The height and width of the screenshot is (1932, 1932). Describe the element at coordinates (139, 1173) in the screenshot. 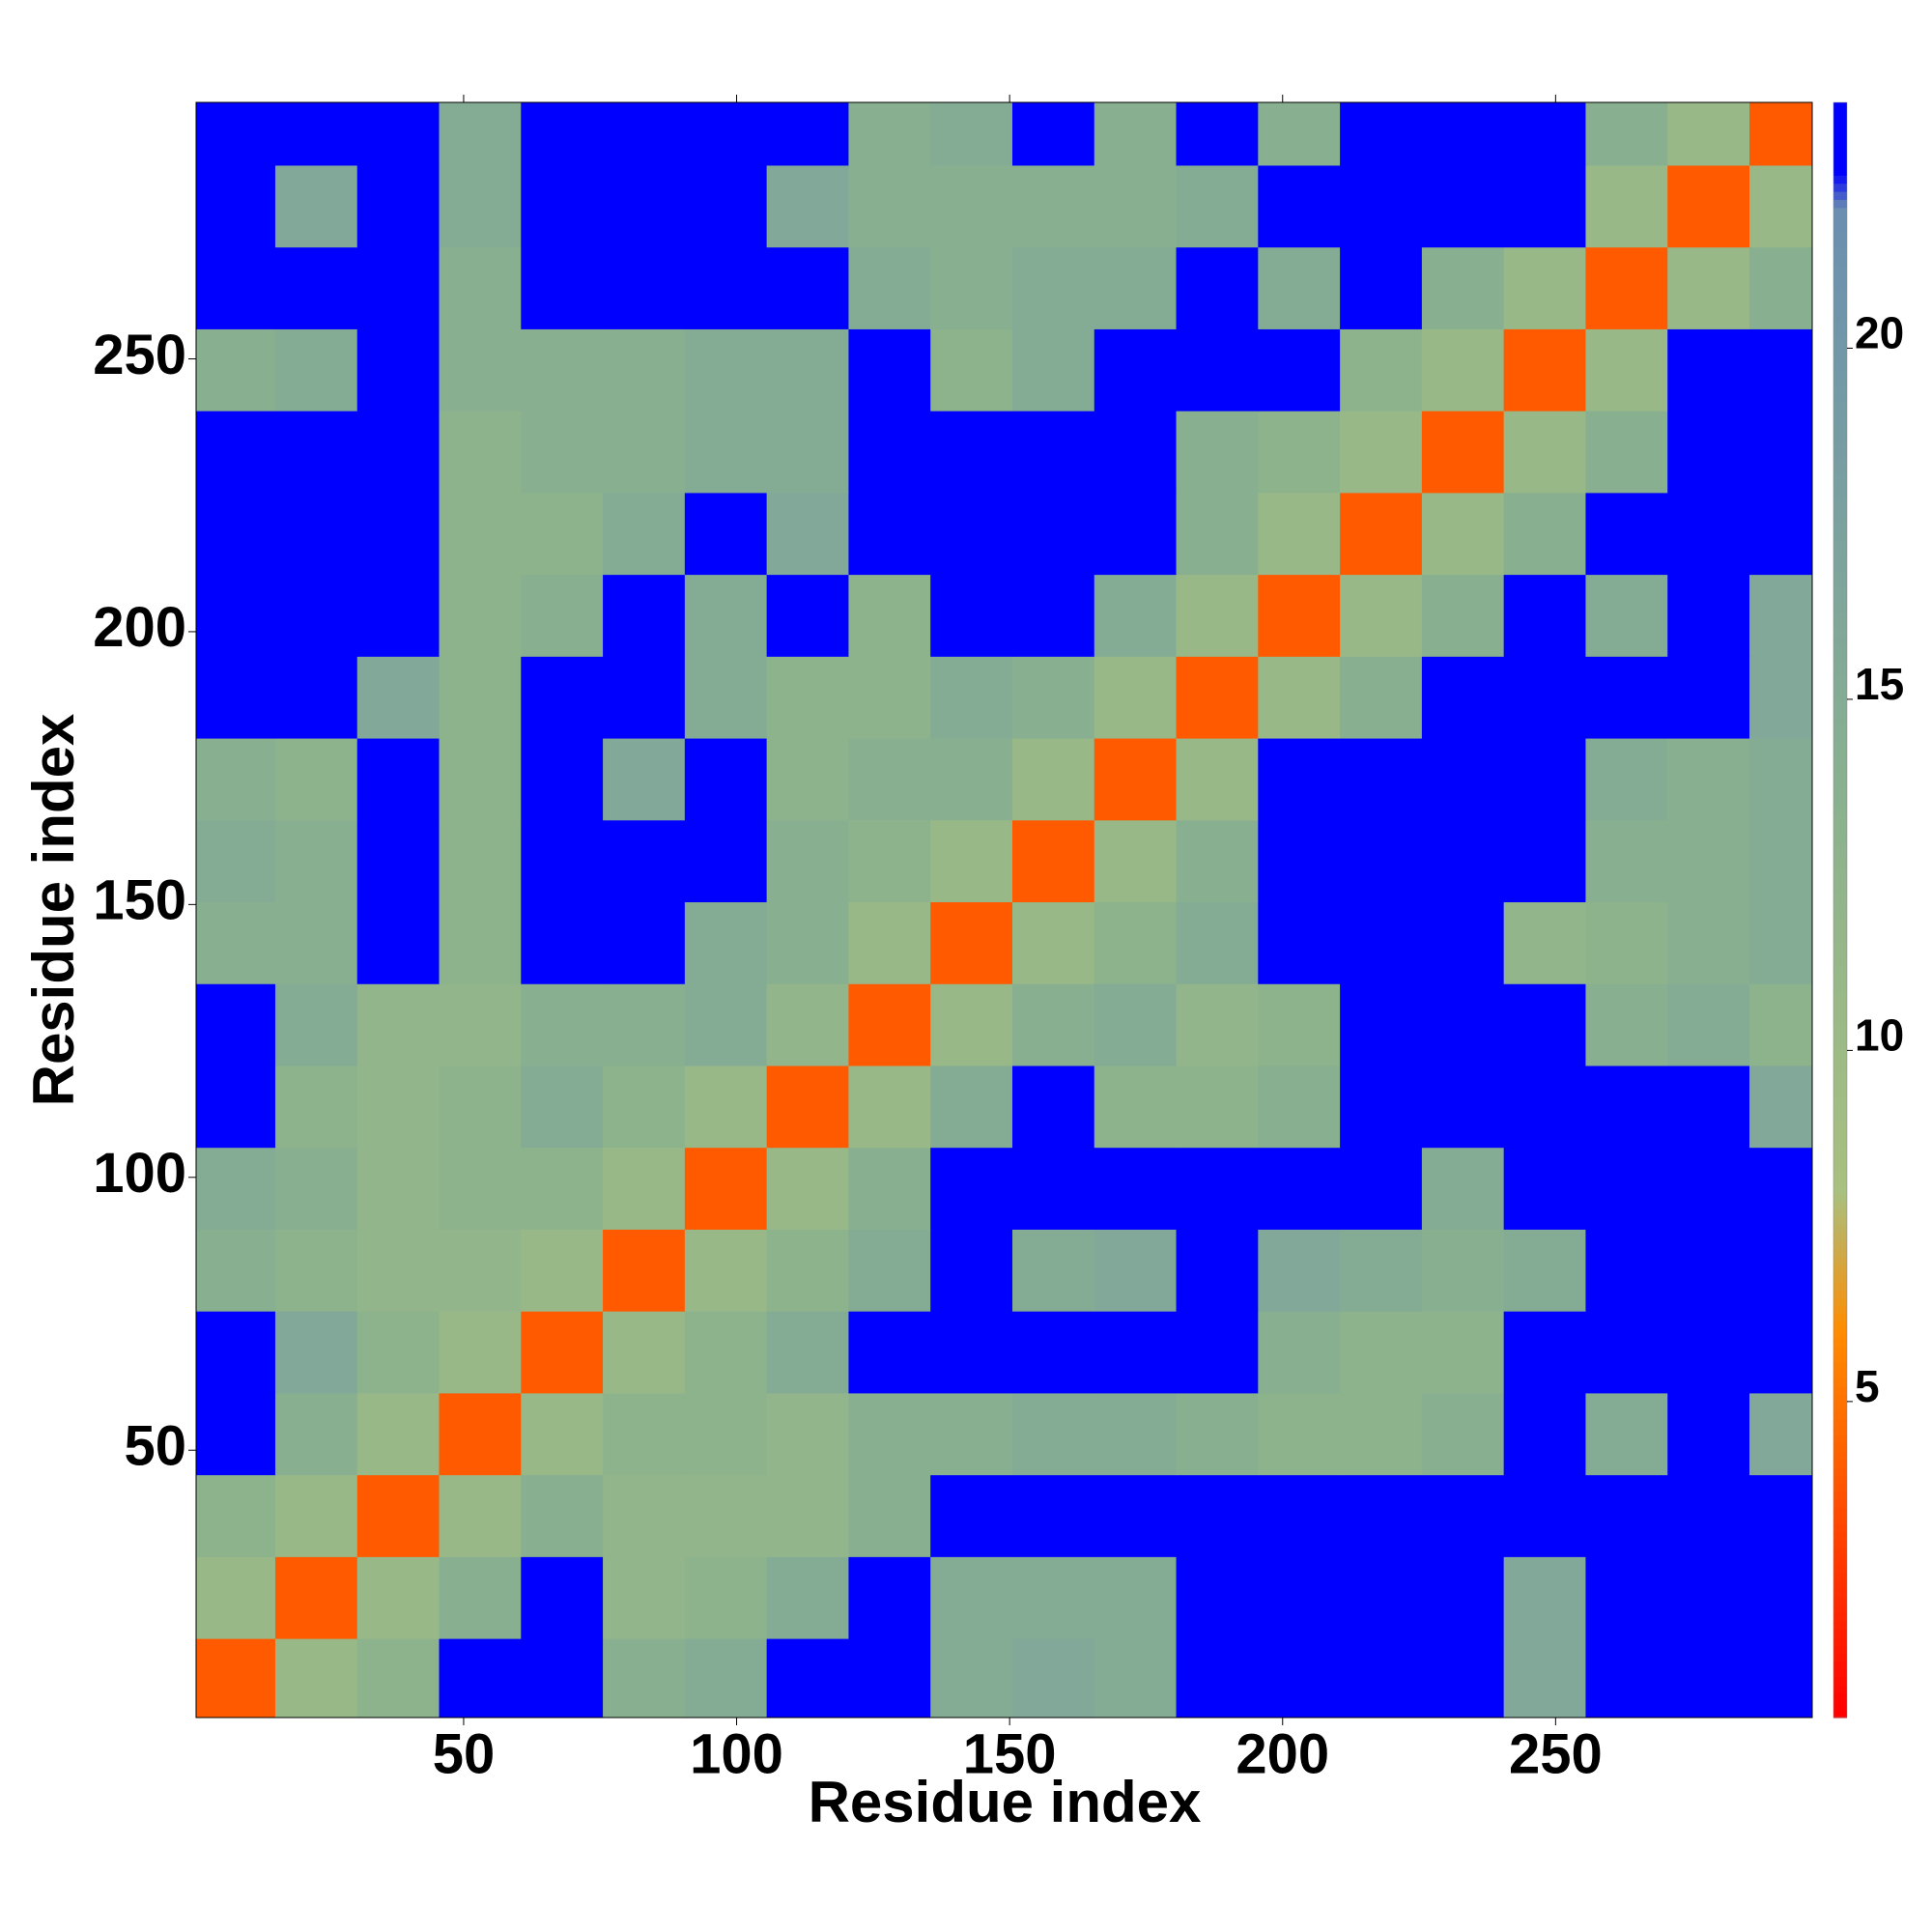

I see `y-tick-label: 100` at that location.